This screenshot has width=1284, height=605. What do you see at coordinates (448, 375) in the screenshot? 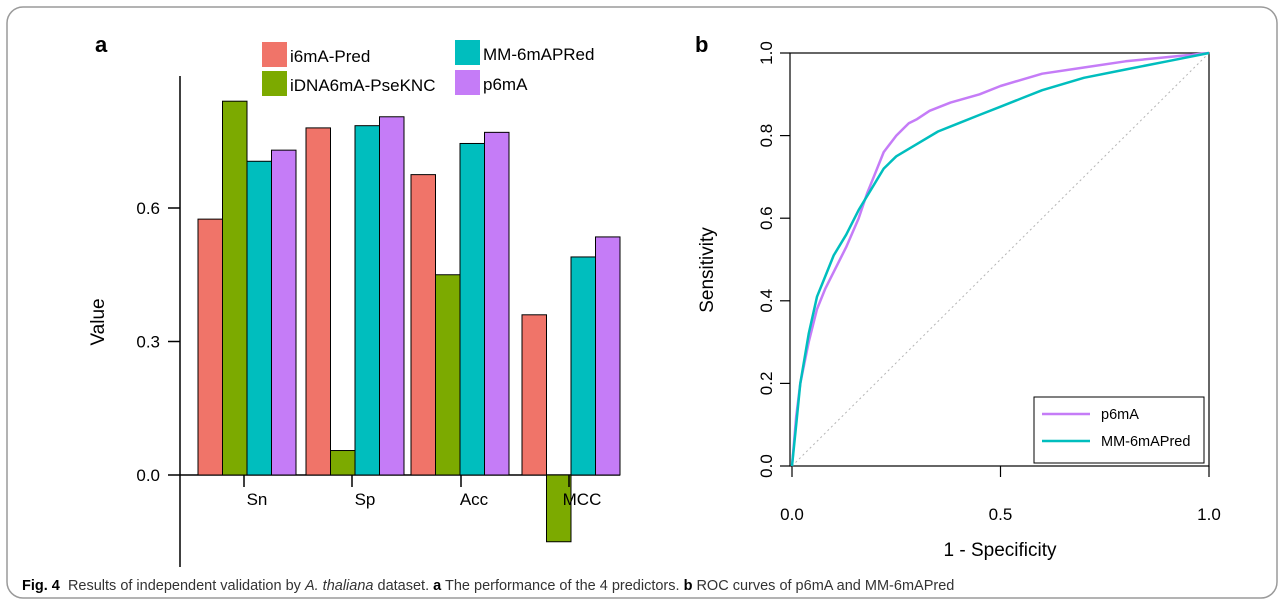
I see `bar-acc-idna6ma-pseknc` at bounding box center [448, 375].